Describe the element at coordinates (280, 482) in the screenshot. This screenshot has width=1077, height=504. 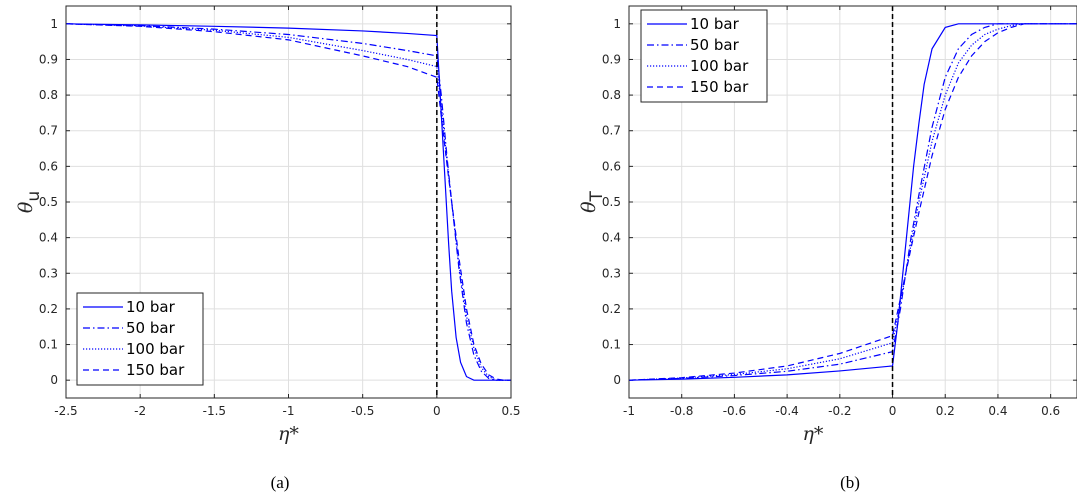
I see `panel-caption: (a)` at that location.